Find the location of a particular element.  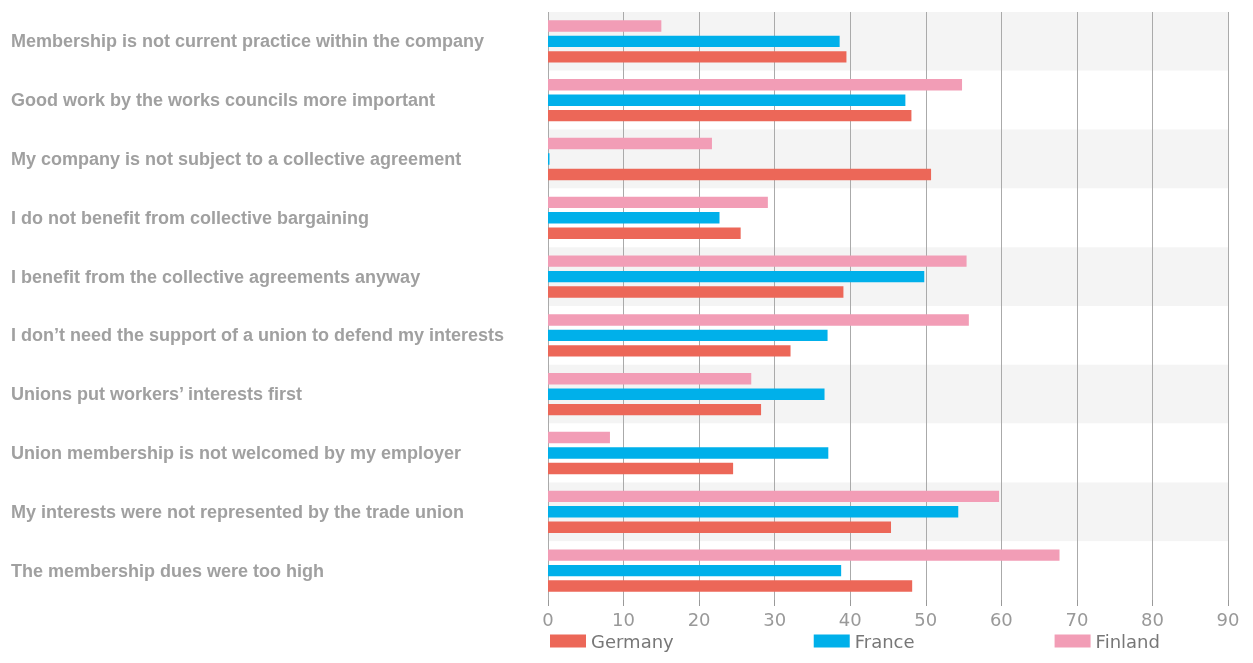

y-tick-label: Good work by the works councils more important is located at coordinates (223, 100).